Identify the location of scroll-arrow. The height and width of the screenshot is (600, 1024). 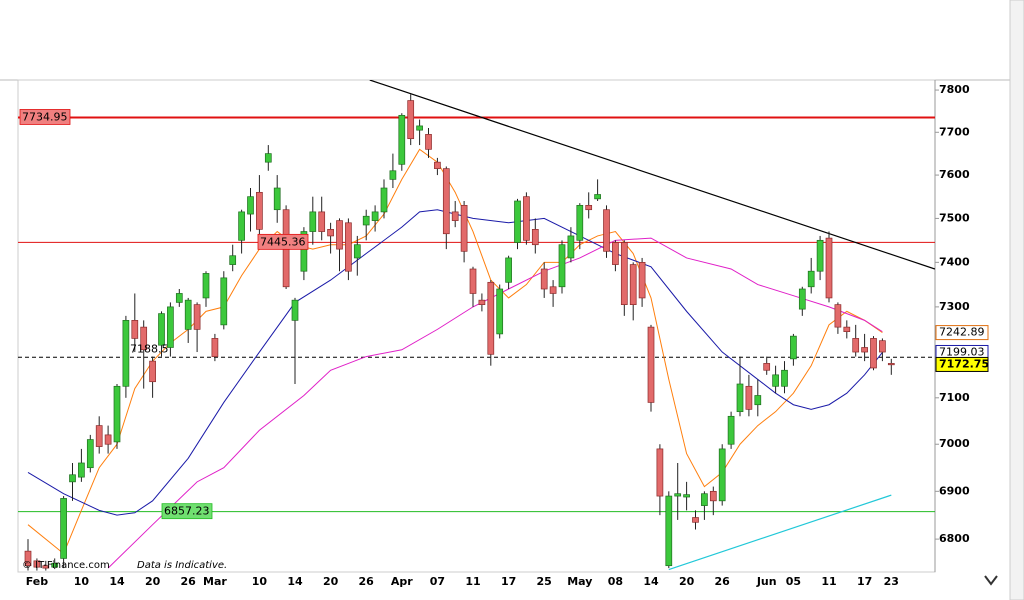
(991, 580).